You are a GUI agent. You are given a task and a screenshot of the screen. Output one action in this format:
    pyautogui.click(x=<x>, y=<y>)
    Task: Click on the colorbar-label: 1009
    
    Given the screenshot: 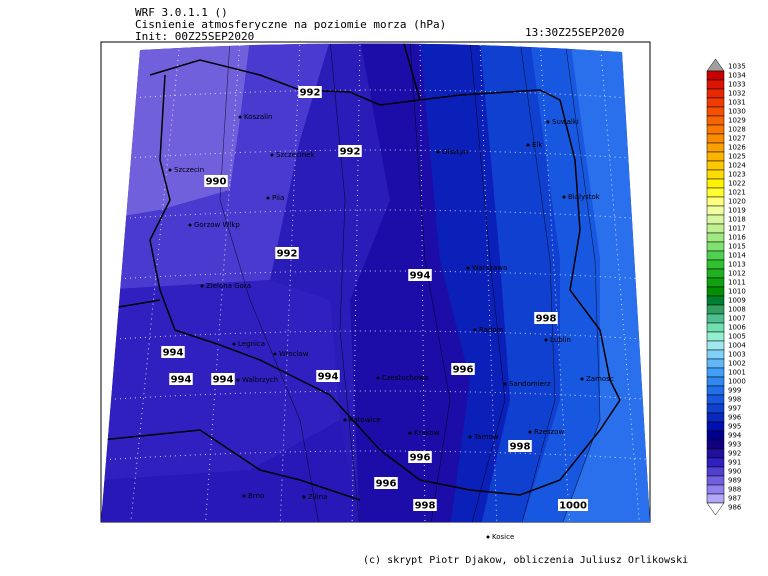 What is the action you would take?
    pyautogui.click(x=737, y=301)
    